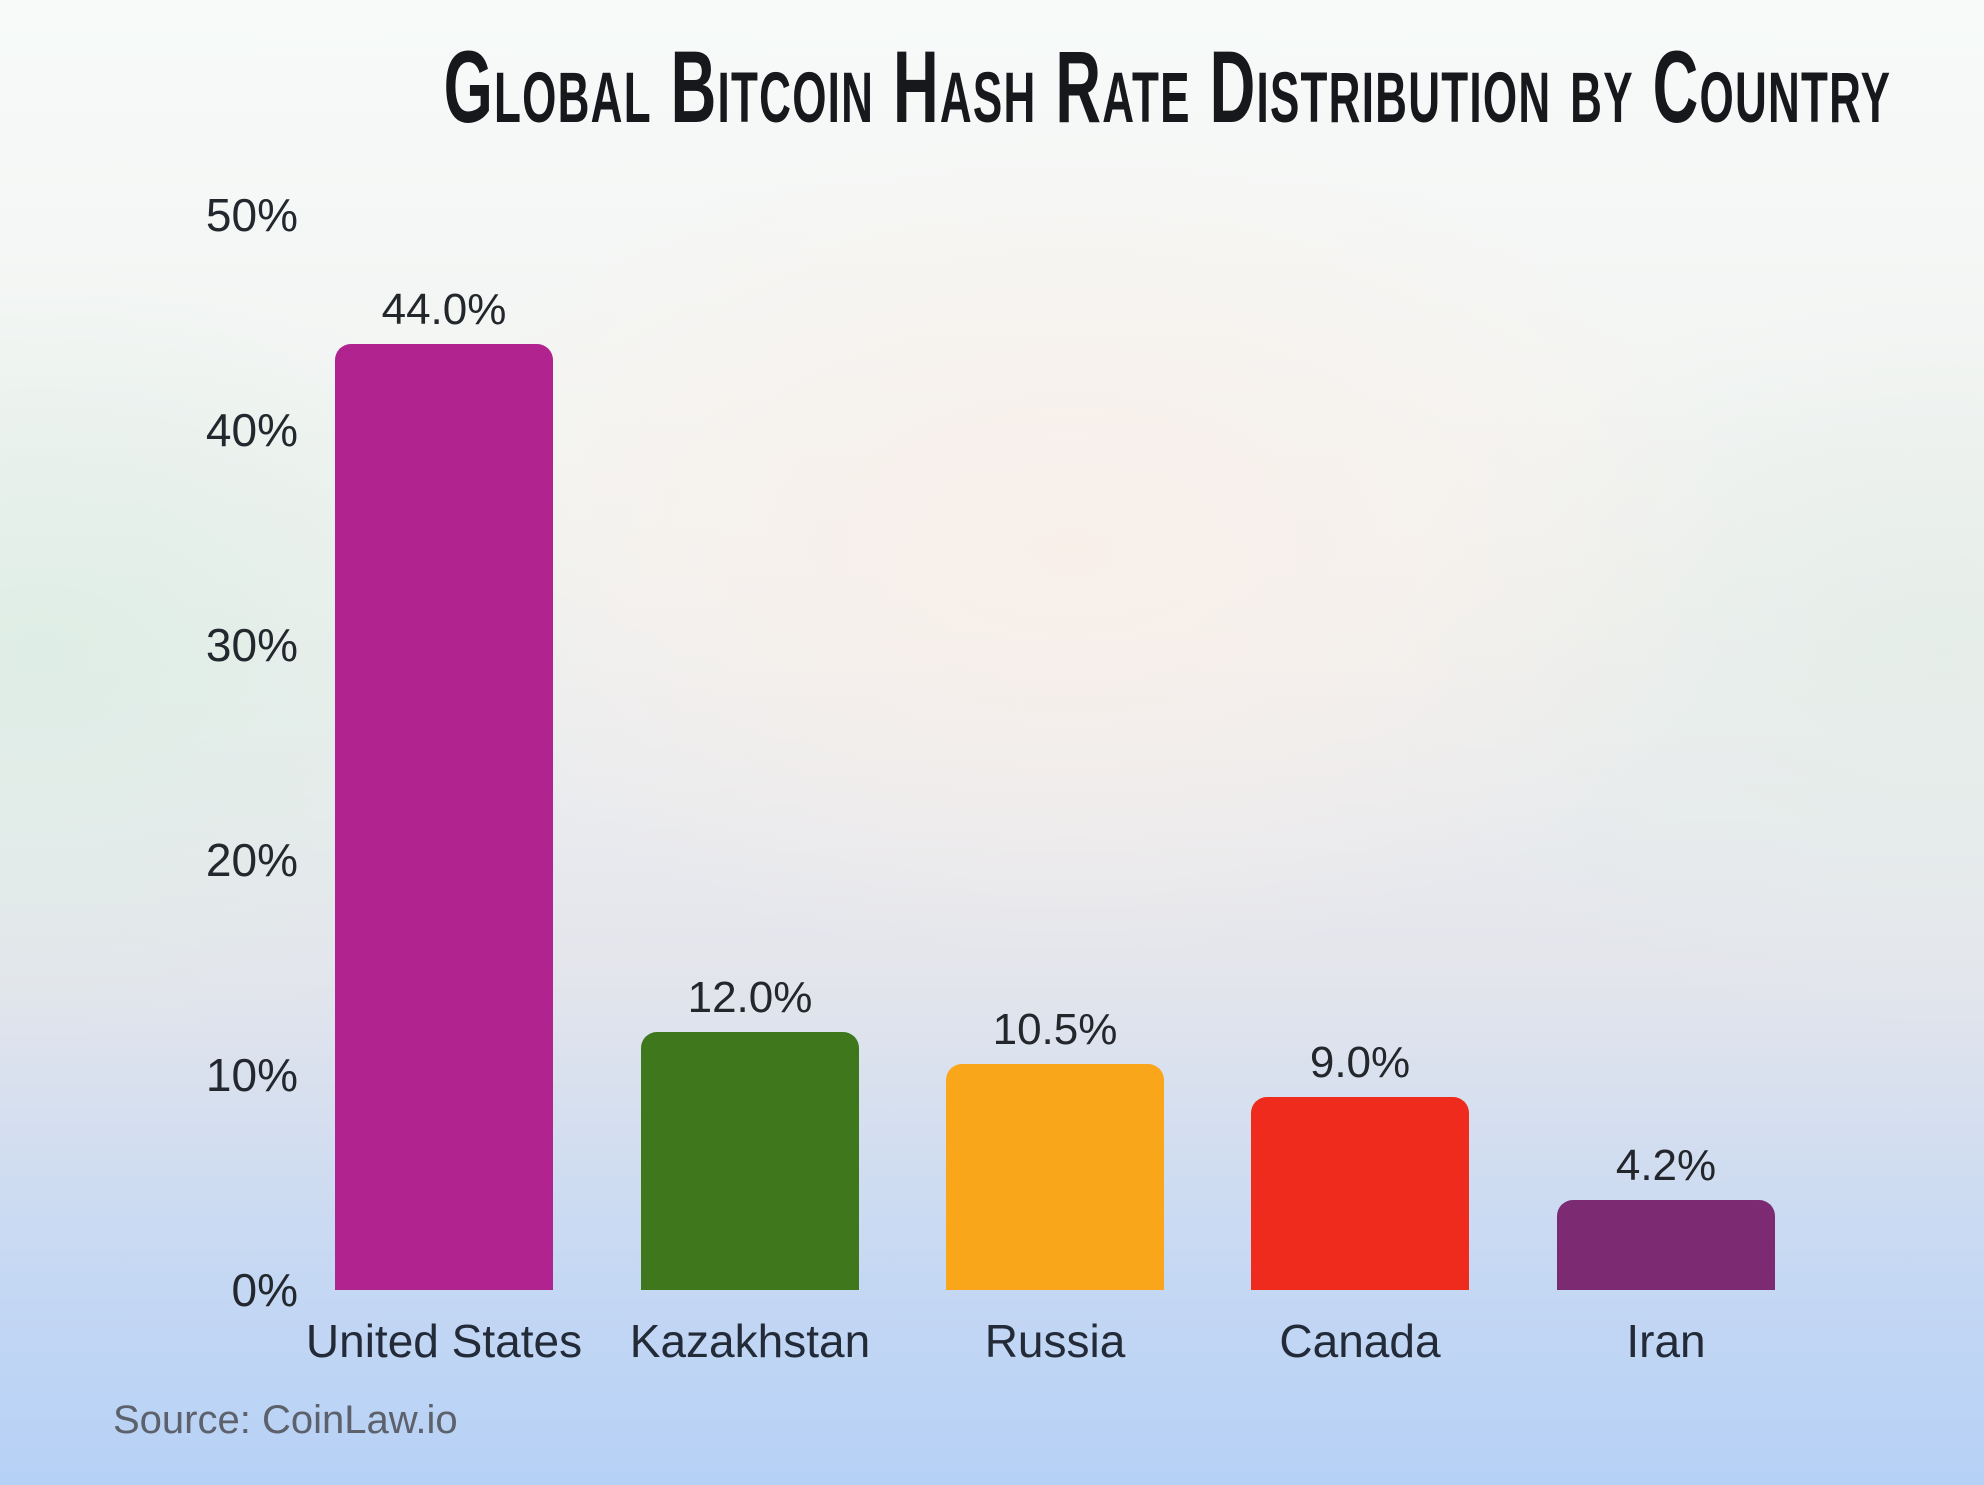 Image resolution: width=1984 pixels, height=1485 pixels. What do you see at coordinates (1055, 1030) in the screenshot?
I see `bar-value-label-russia: 10.5%` at bounding box center [1055, 1030].